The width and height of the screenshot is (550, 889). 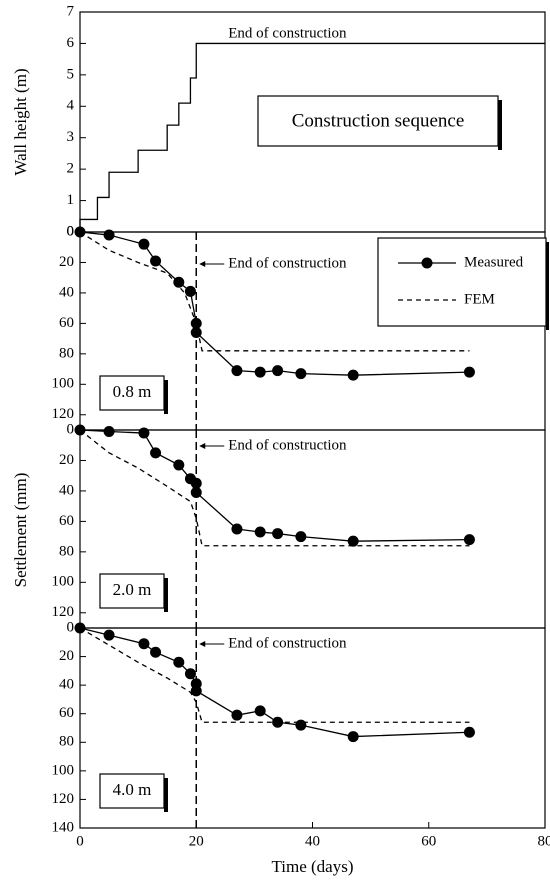 What do you see at coordinates (196, 841) in the screenshot?
I see `x-tick-label: 20` at bounding box center [196, 841].